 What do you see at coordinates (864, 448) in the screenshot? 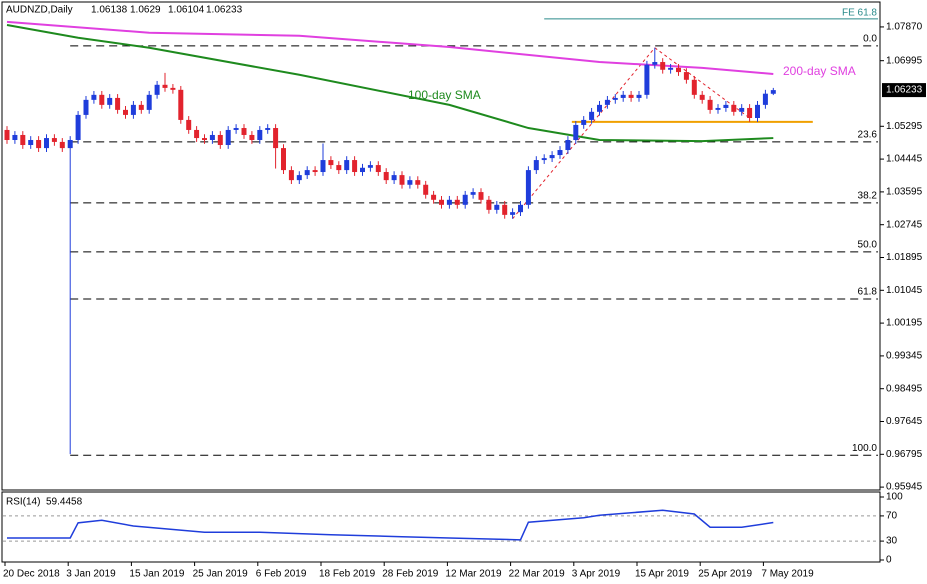
I see `fib-label: 100.0` at bounding box center [864, 448].